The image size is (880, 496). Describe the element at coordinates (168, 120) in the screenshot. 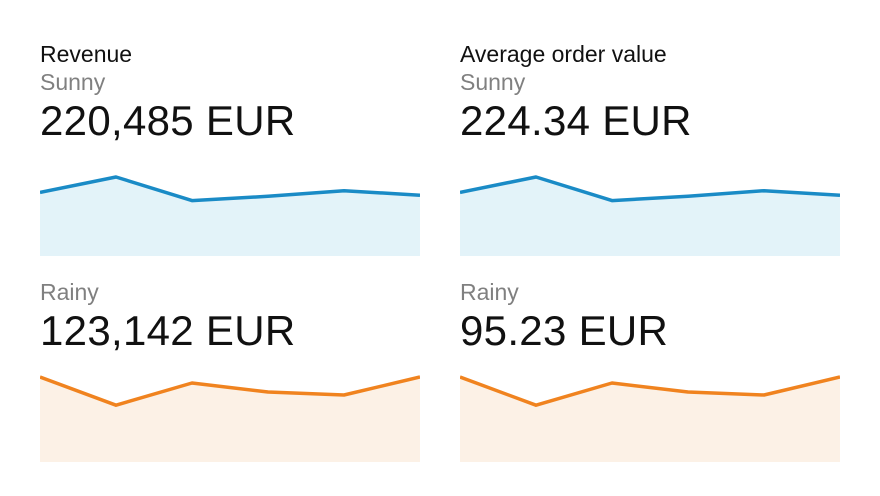

I see `series-value-sunny: 220,485 EUR` at that location.